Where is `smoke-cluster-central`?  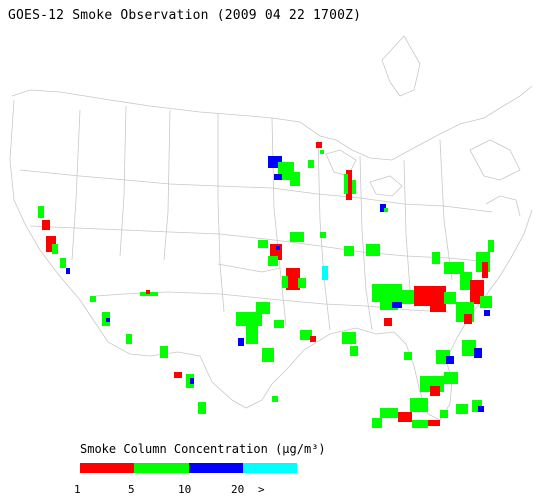 smoke-cluster-central is located at coordinates (319, 261).